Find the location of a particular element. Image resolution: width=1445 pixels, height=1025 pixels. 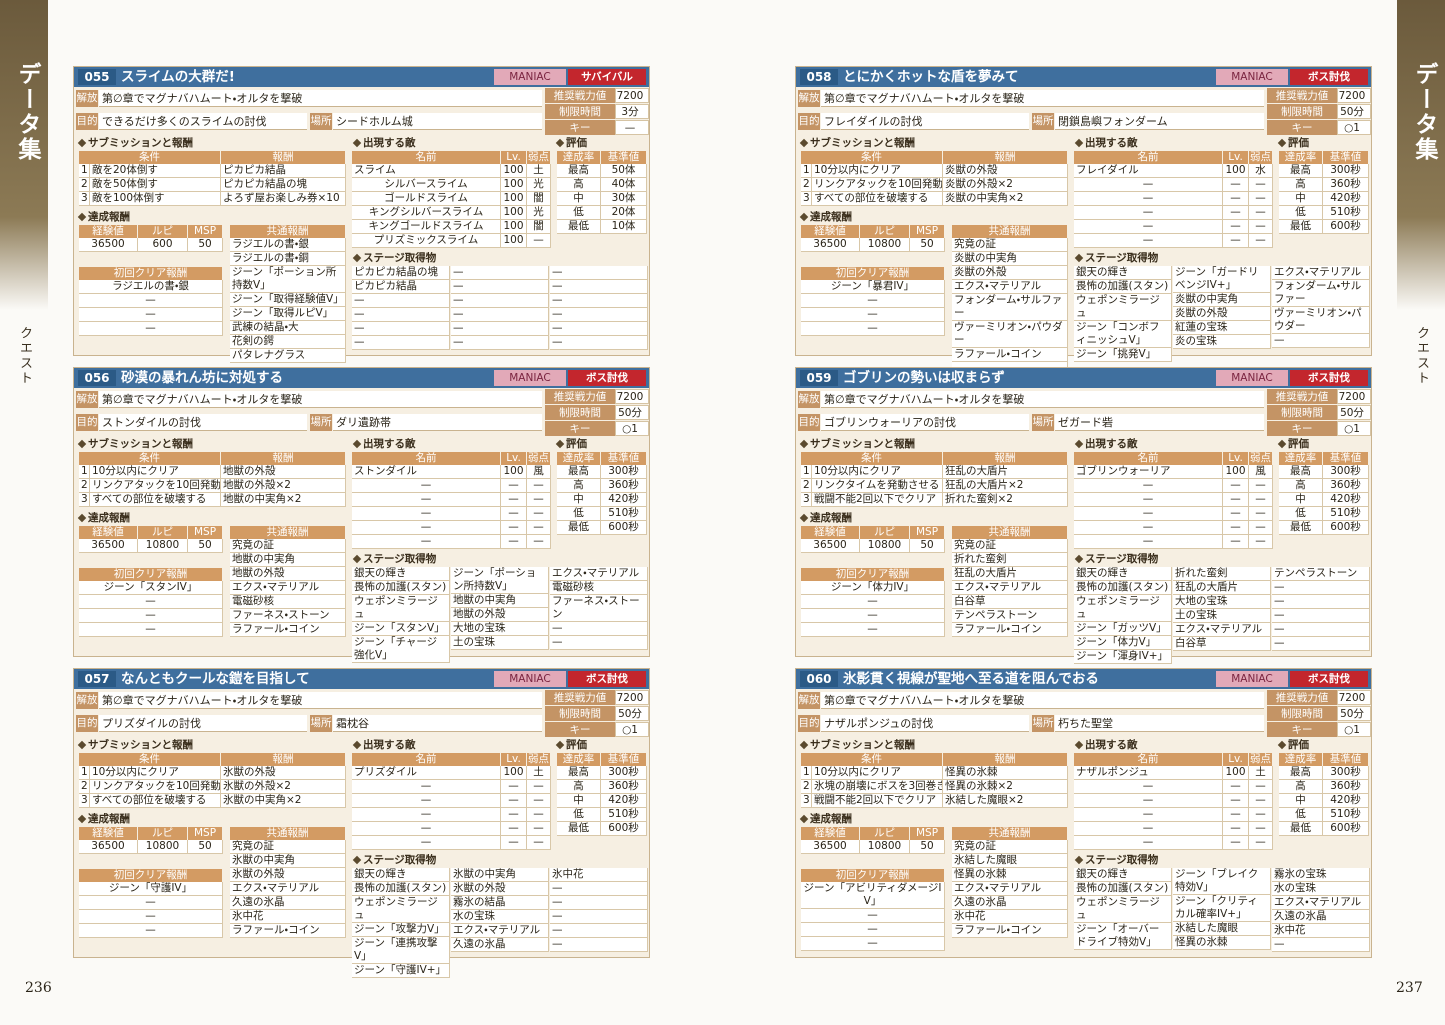

table-header: MSP is located at coordinates (927, 532).